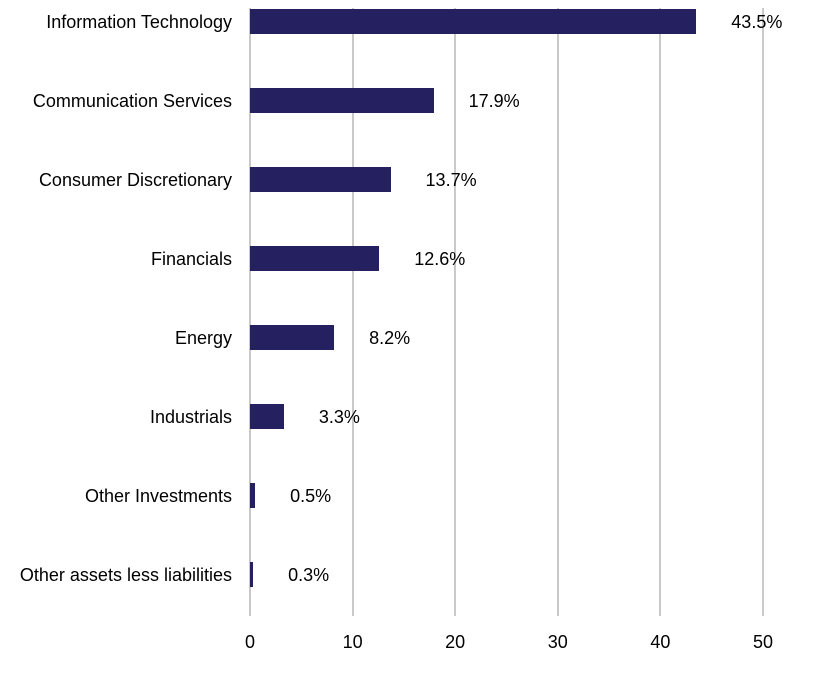 This screenshot has height=682, width=816. I want to click on value-label: 13.7%, so click(451, 179).